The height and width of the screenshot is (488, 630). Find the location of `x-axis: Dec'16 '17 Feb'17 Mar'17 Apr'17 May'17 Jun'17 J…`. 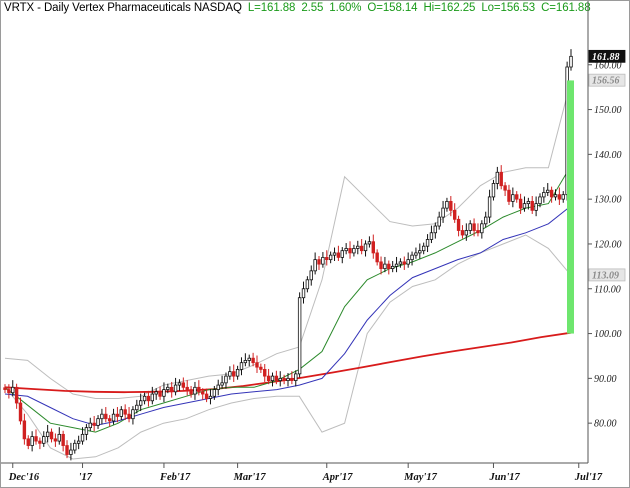

x-axis: Dec'16 '17 Feb'17 Mar'17 Apr'17 May'17 Jun'17 J… is located at coordinates (305, 473).